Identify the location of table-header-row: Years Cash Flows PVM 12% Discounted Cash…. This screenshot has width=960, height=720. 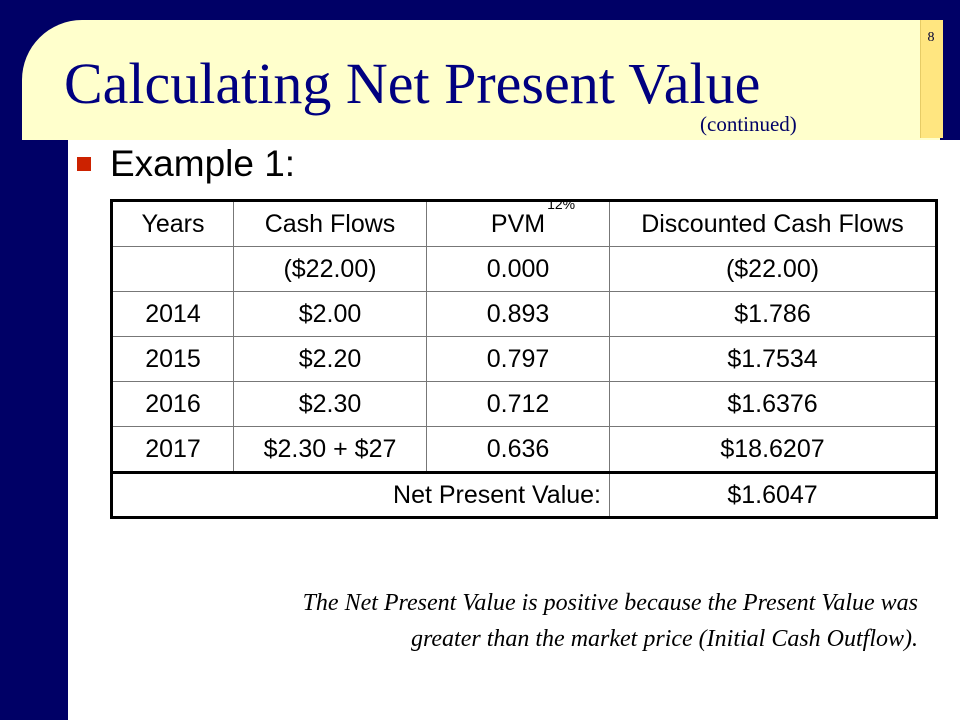
(524, 221).